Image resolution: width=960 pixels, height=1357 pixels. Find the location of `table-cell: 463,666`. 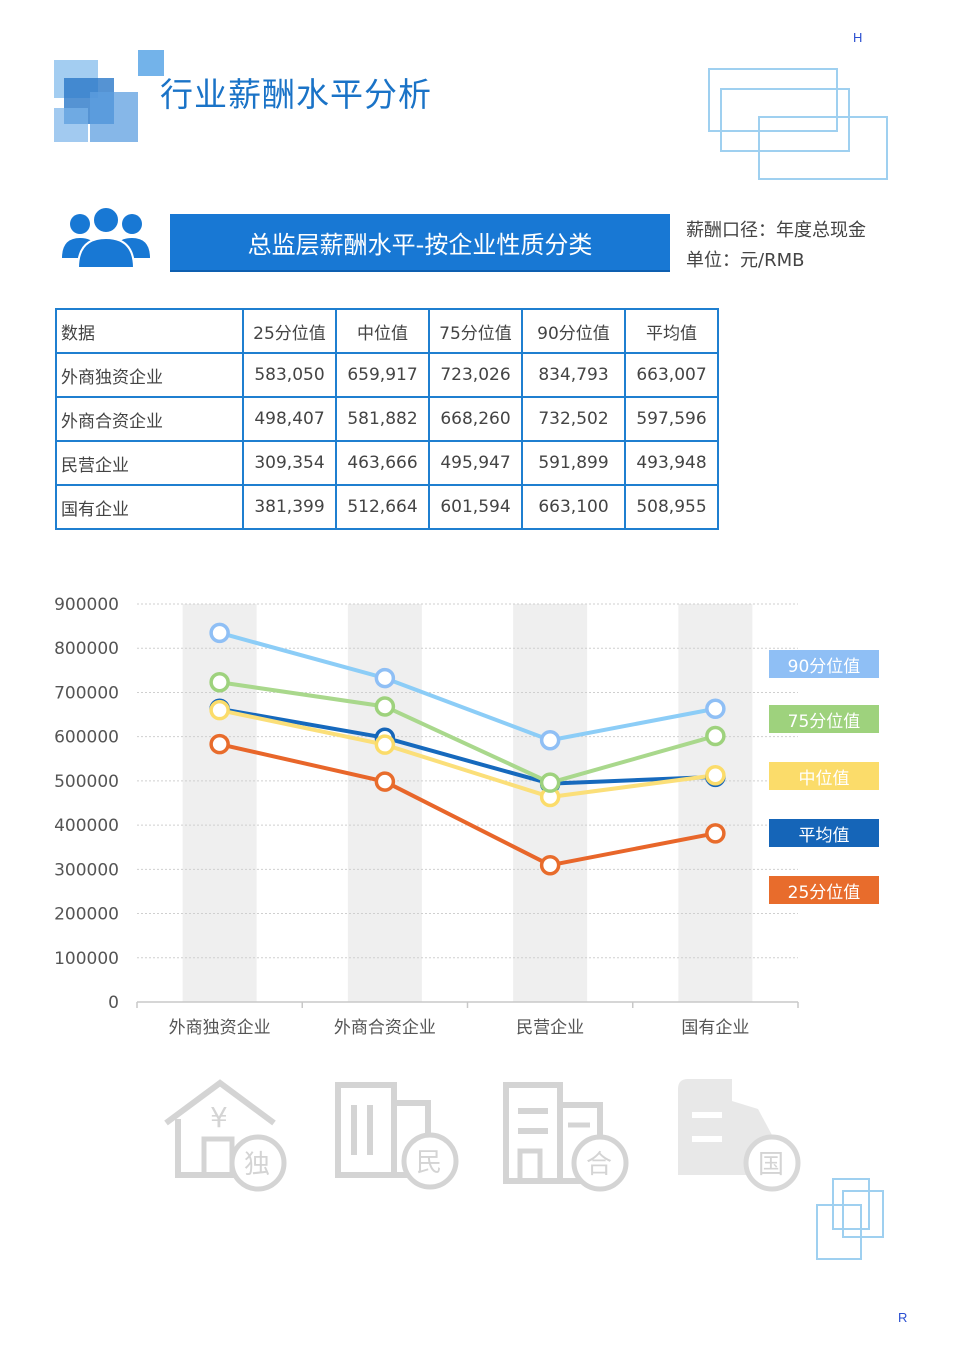

table-cell: 463,666 is located at coordinates (382, 463).